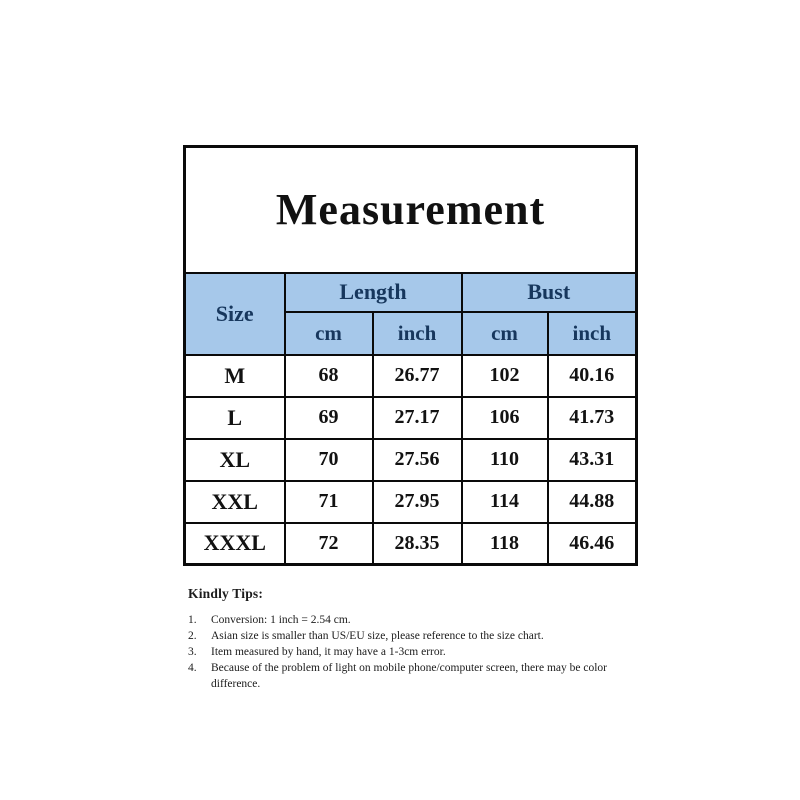  I want to click on table-row: L 69 27.17 106 41.73, so click(410, 417).